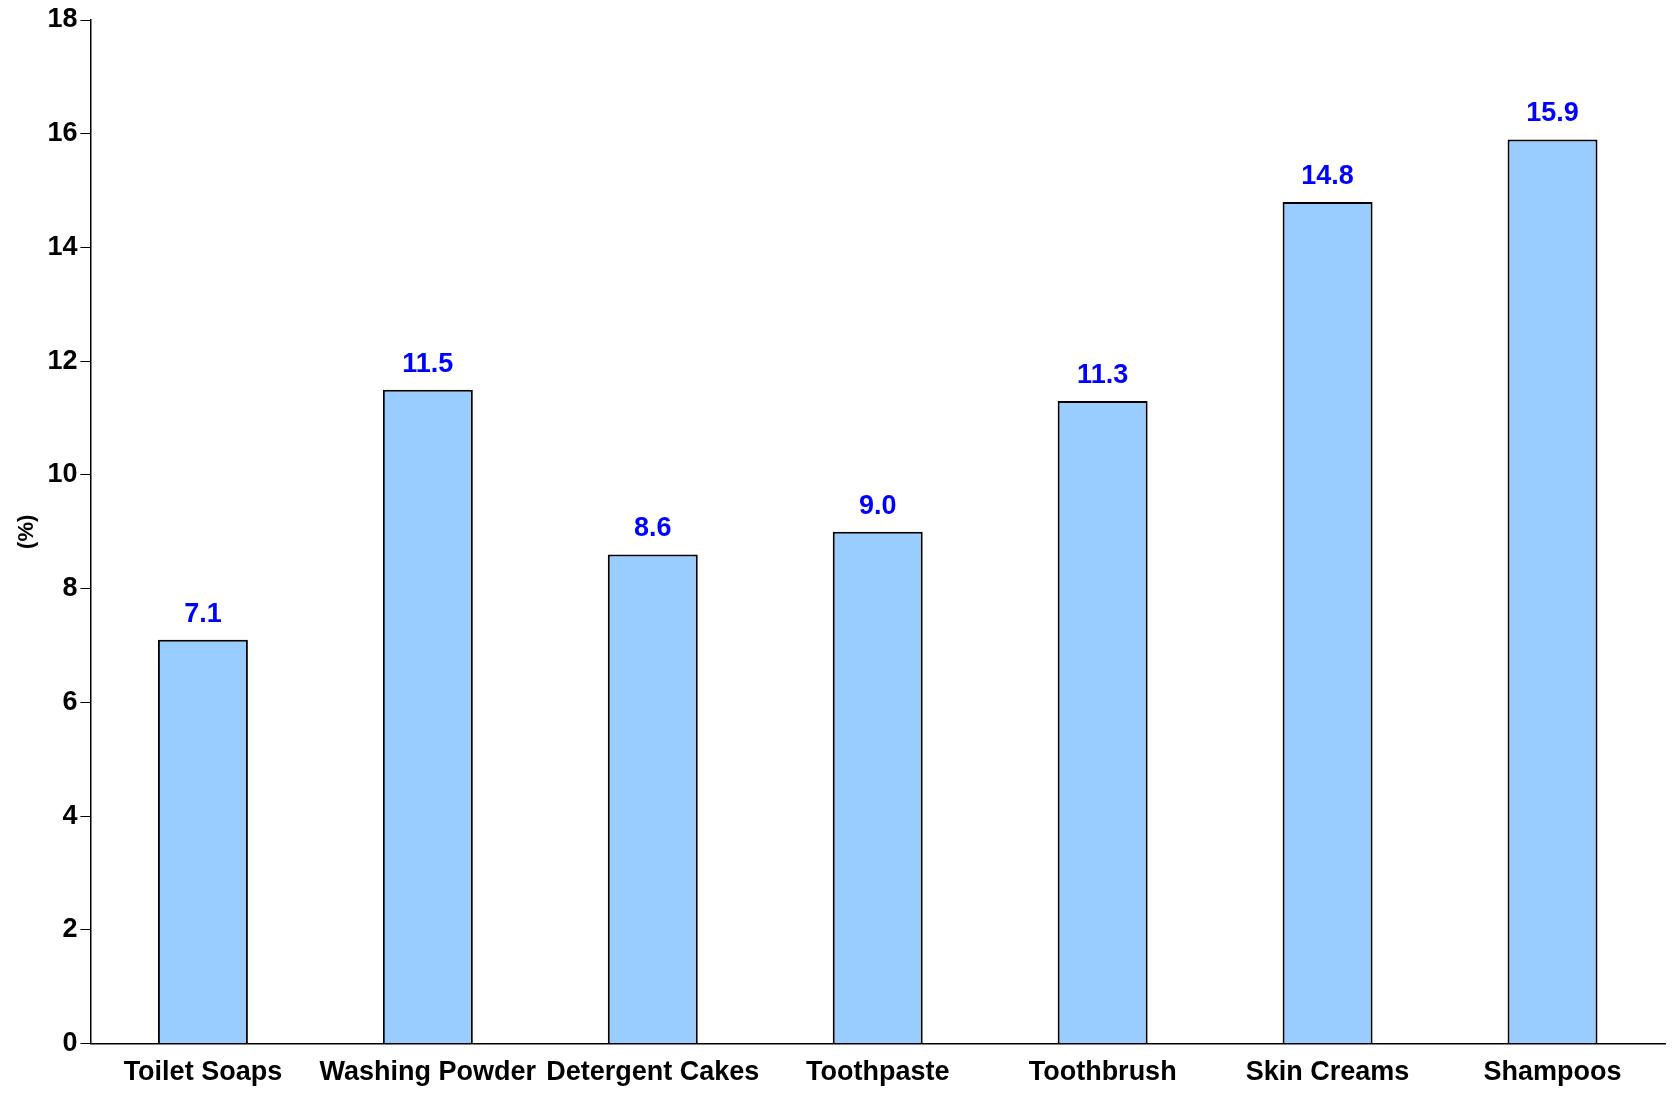  What do you see at coordinates (1327, 1071) in the screenshot?
I see `x-tick-label: Skin Creams` at bounding box center [1327, 1071].